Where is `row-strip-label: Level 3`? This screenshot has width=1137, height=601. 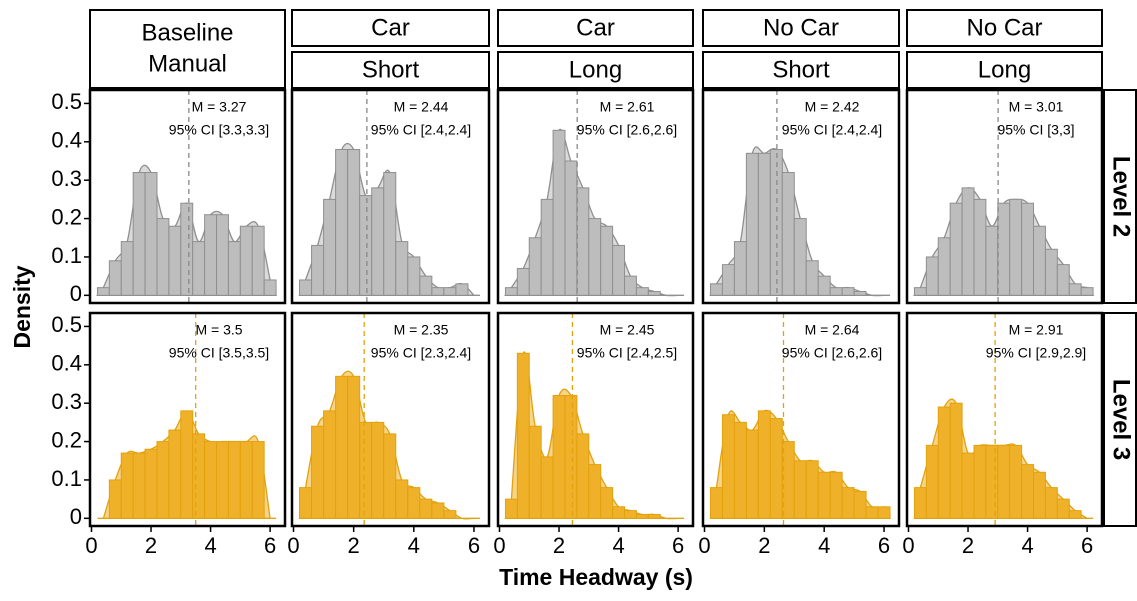
row-strip-label: Level 3 is located at coordinates (1121, 419).